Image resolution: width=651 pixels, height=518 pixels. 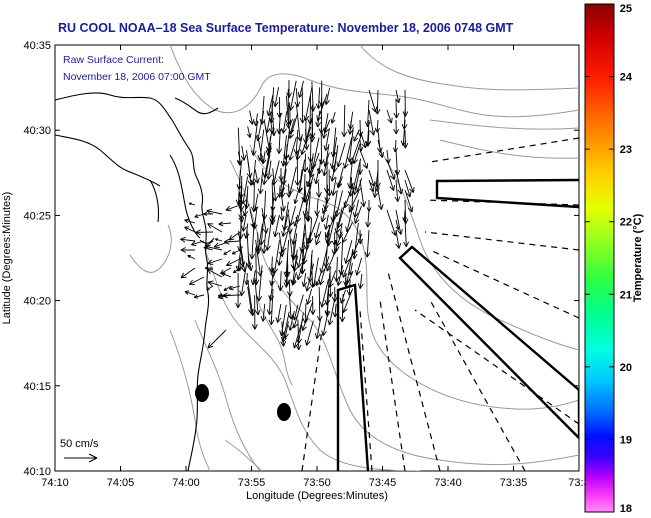 What do you see at coordinates (626, 509) in the screenshot?
I see `colorbar-tick-label: 18` at bounding box center [626, 509].